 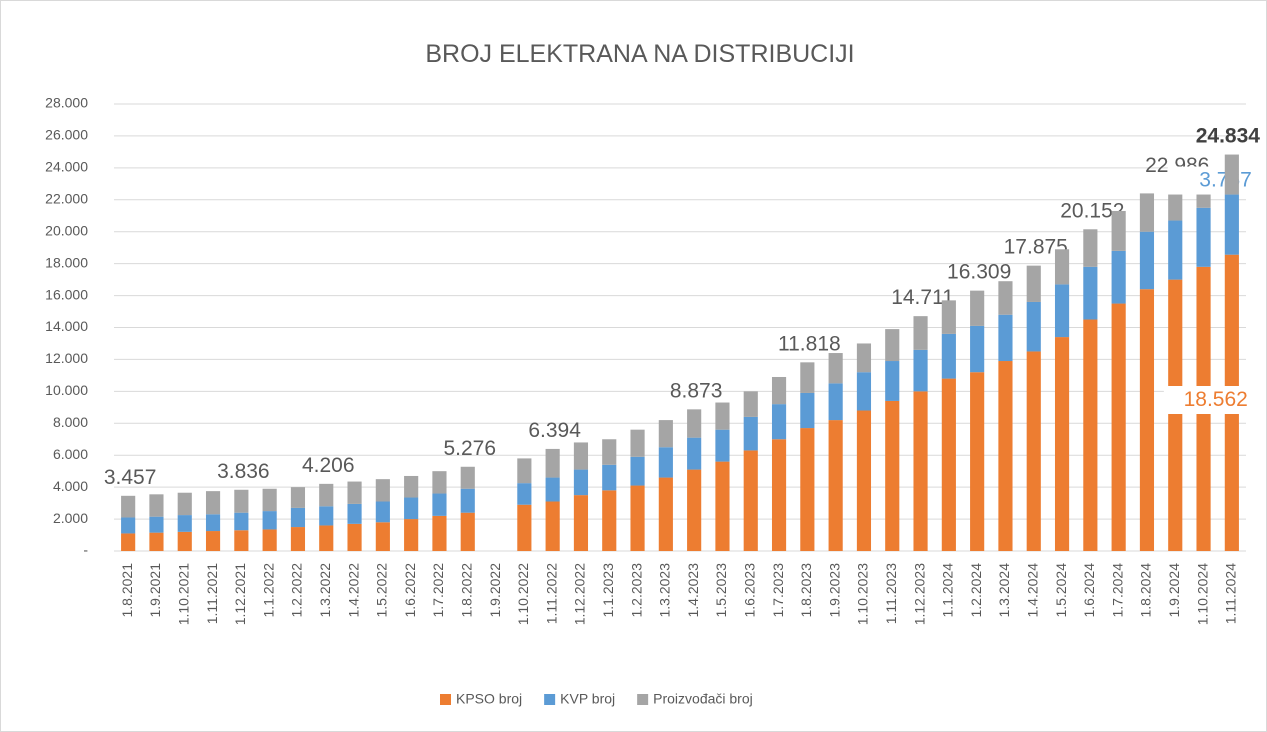 What do you see at coordinates (1032, 590) in the screenshot?
I see `x-tick-label: 1.4.2024` at bounding box center [1032, 590].